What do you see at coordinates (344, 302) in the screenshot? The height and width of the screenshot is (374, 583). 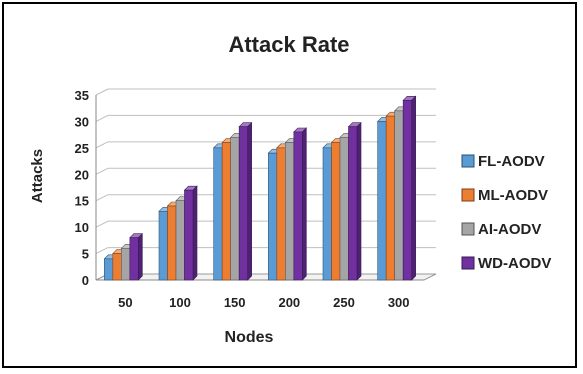 I see `x-tick-label: 250` at bounding box center [344, 302].